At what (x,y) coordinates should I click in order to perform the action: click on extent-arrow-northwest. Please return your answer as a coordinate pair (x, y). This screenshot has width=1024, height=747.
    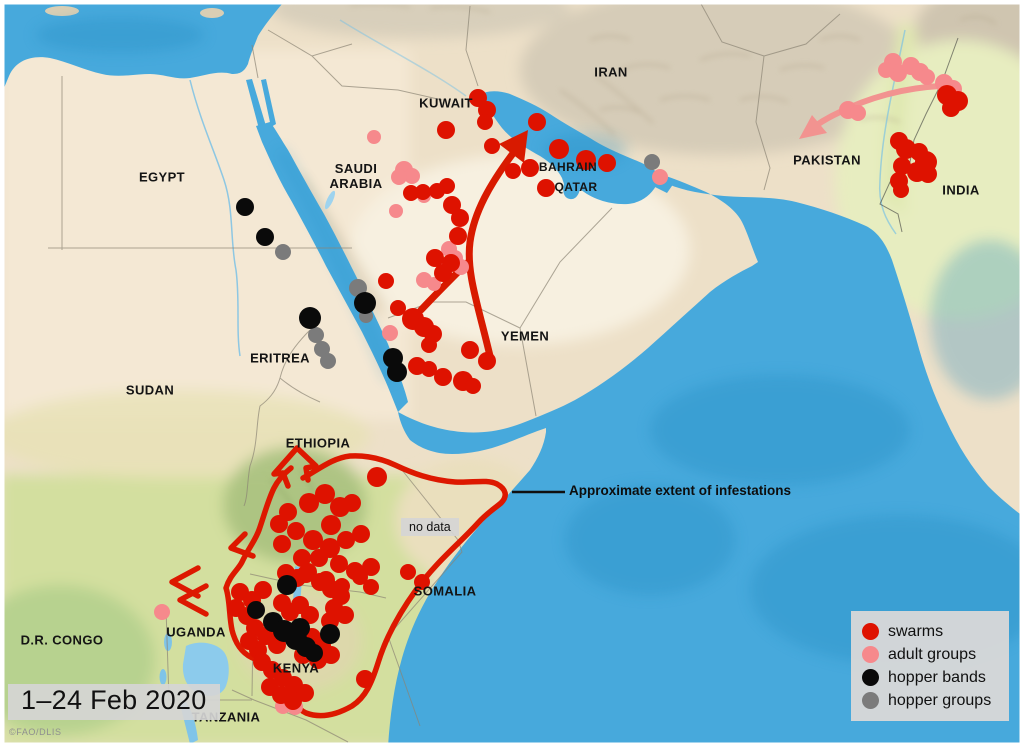
    Looking at the image, I should click on (242, 545).